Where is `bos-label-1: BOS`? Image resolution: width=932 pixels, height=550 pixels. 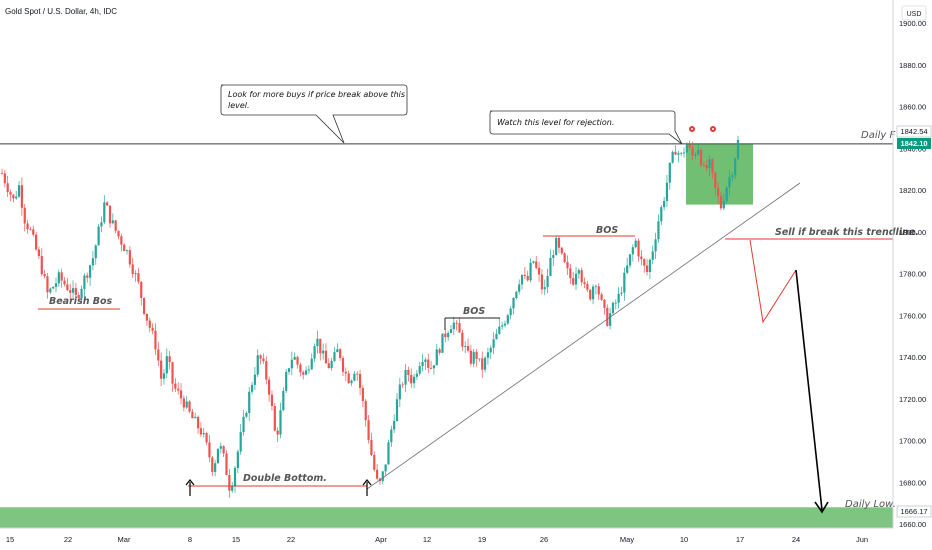
bos-label-1: BOS is located at coordinates (474, 311).